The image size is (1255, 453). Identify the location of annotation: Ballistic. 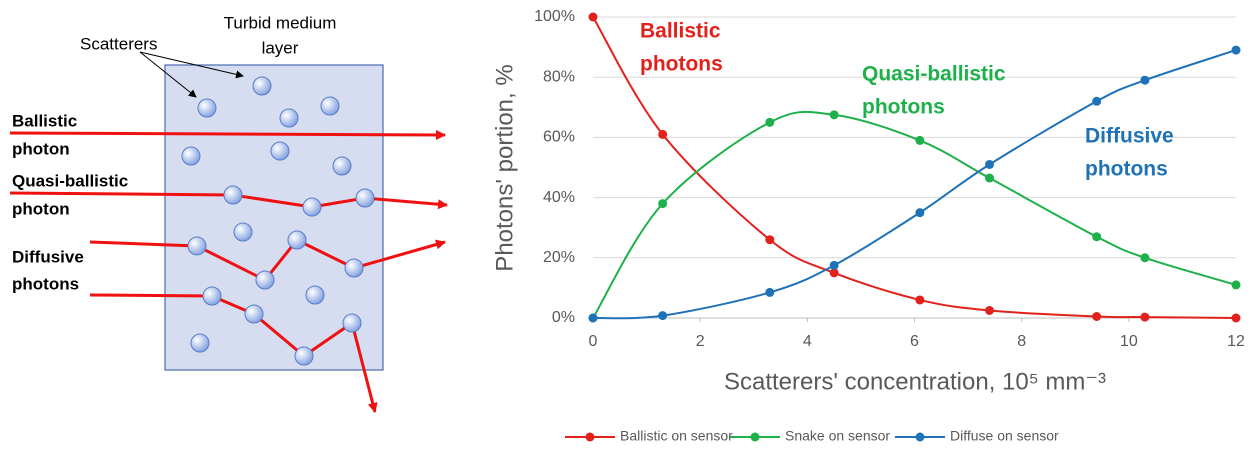
(680, 31).